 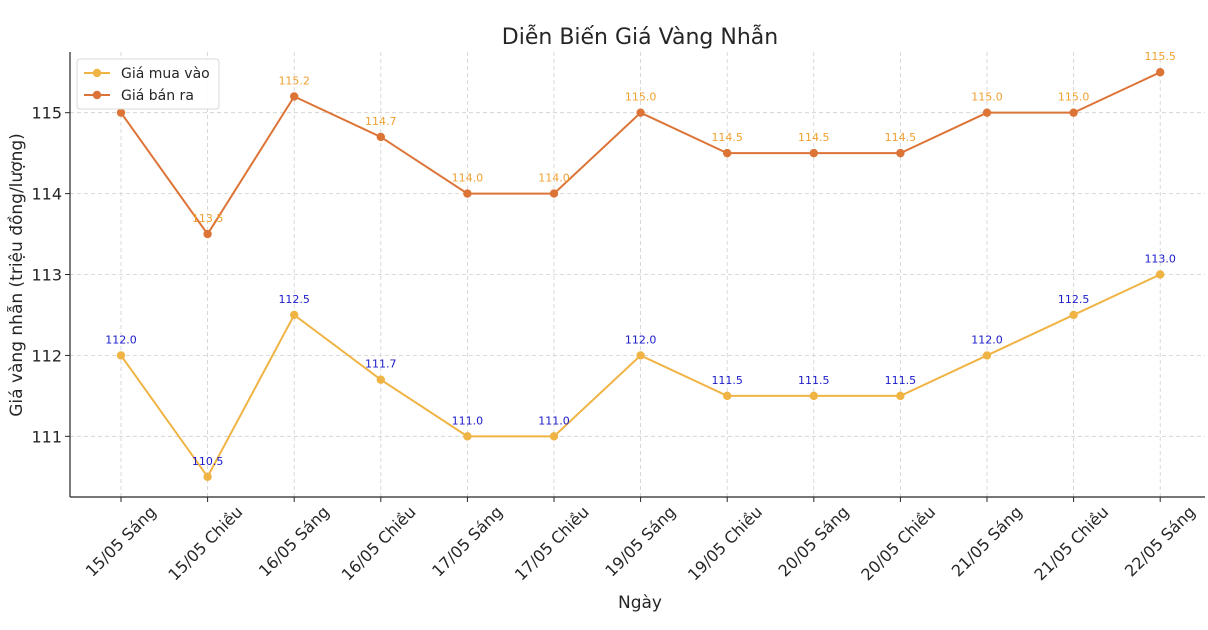 What do you see at coordinates (381, 121) in the screenshot?
I see `data-label: 114.7` at bounding box center [381, 121].